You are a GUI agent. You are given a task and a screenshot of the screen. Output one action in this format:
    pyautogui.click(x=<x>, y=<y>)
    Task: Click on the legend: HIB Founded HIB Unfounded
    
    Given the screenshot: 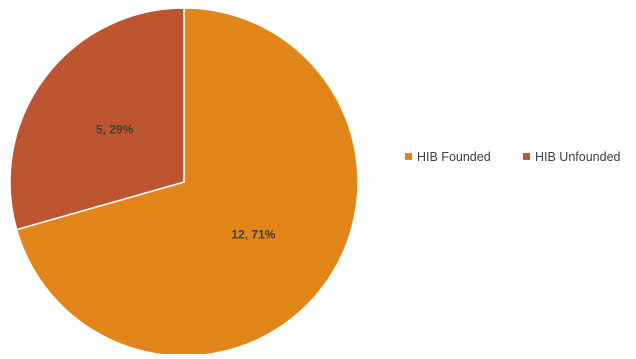 What is the action you would take?
    pyautogui.click(x=513, y=157)
    